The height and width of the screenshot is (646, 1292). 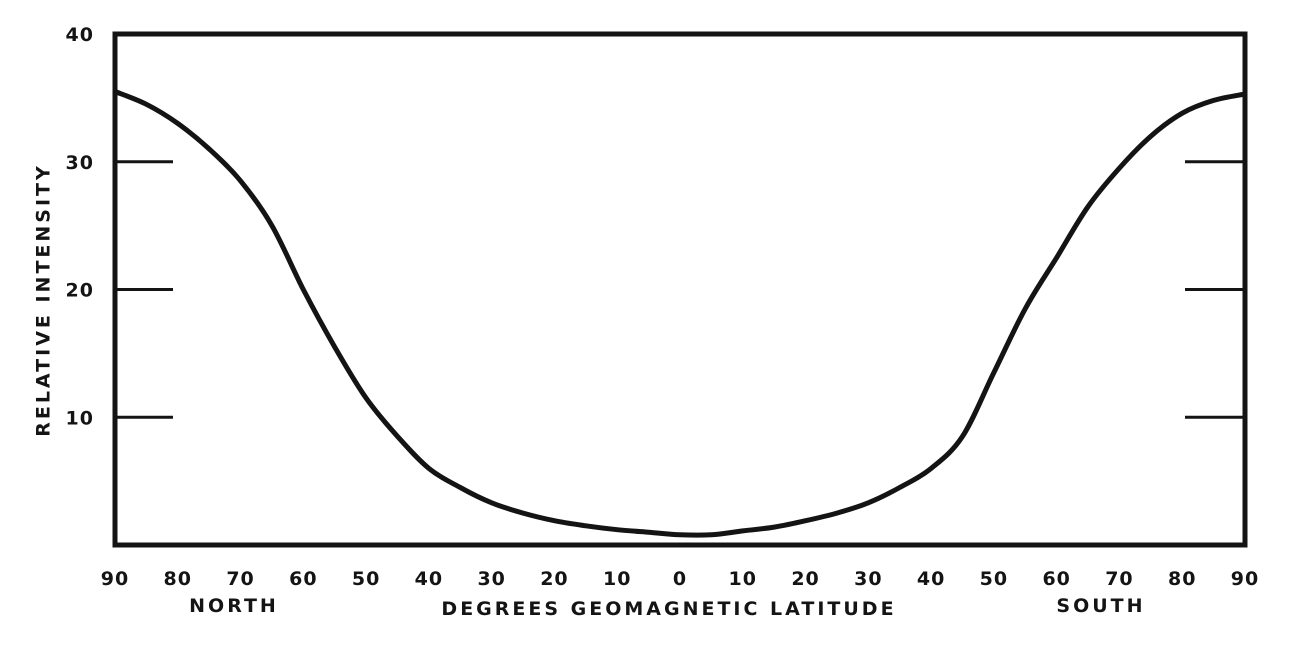 I want to click on y-axis-title: RELATIVE INTENSITY, so click(x=44, y=300).